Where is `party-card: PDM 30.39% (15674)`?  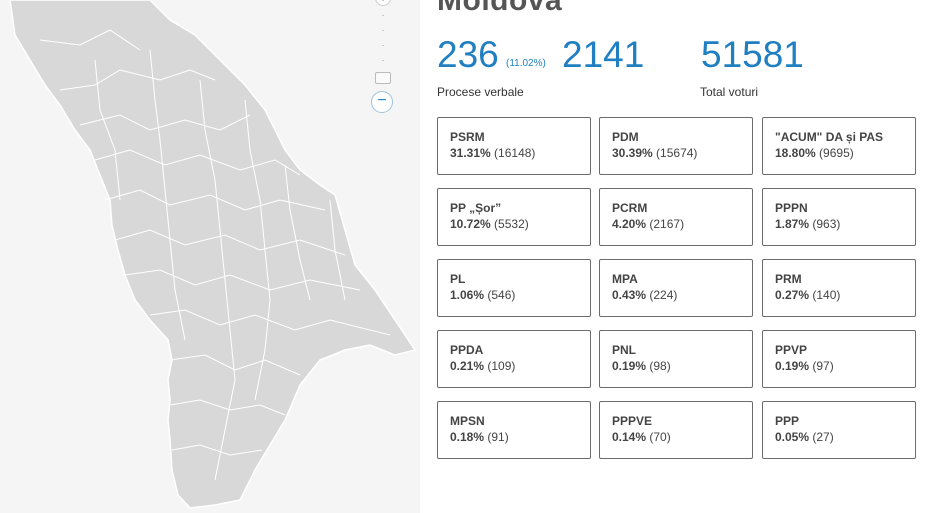
party-card: PDM 30.39% (15674) is located at coordinates (676, 146).